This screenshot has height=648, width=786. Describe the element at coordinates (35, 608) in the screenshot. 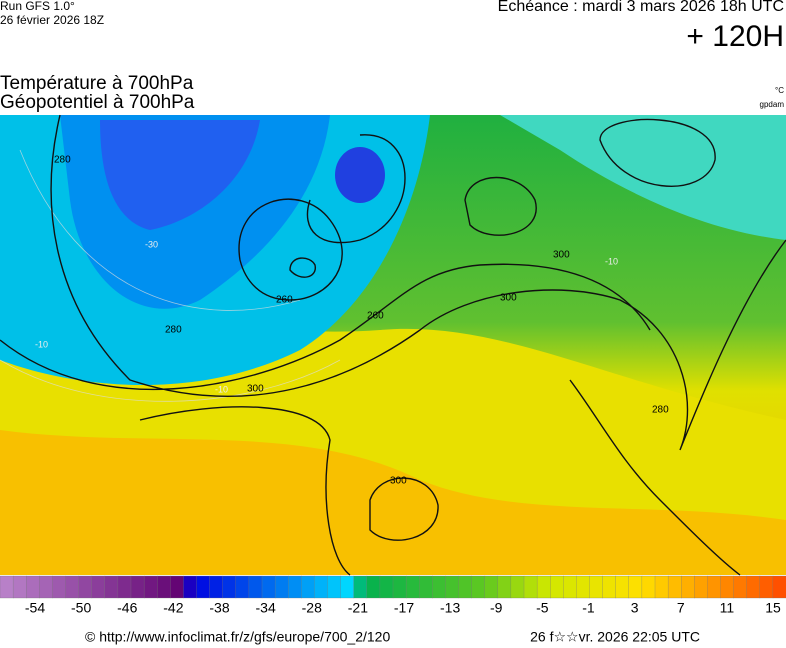

I see `colorbar-label: -54` at that location.